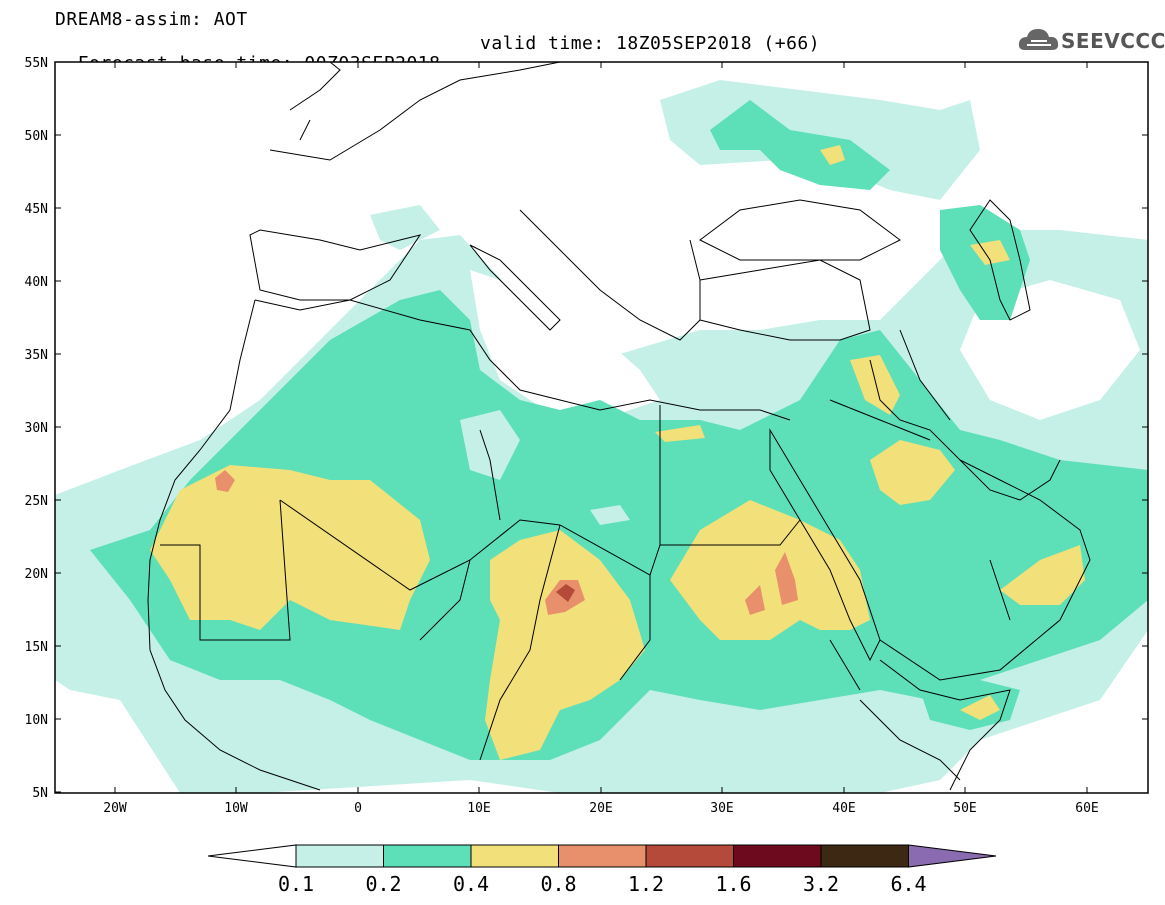 The height and width of the screenshot is (905, 1165). Describe the element at coordinates (315, 101) in the screenshot. I see `coast-britain` at that location.